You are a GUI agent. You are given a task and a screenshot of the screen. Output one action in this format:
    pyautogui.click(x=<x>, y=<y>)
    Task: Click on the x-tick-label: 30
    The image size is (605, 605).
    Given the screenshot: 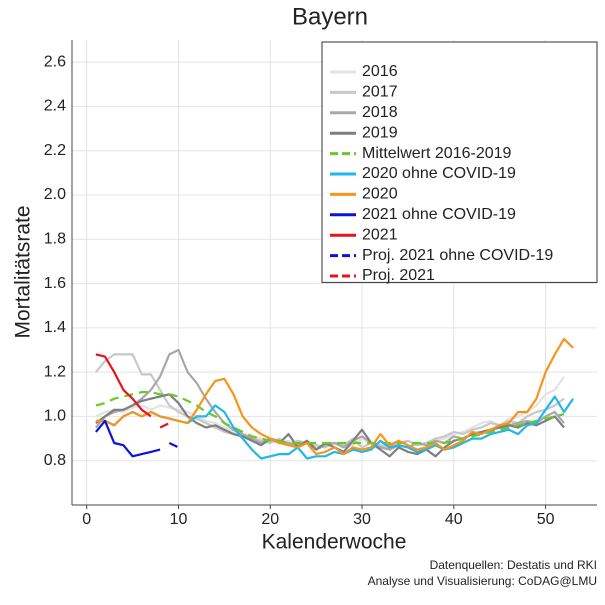 What is the action you would take?
    pyautogui.click(x=362, y=519)
    